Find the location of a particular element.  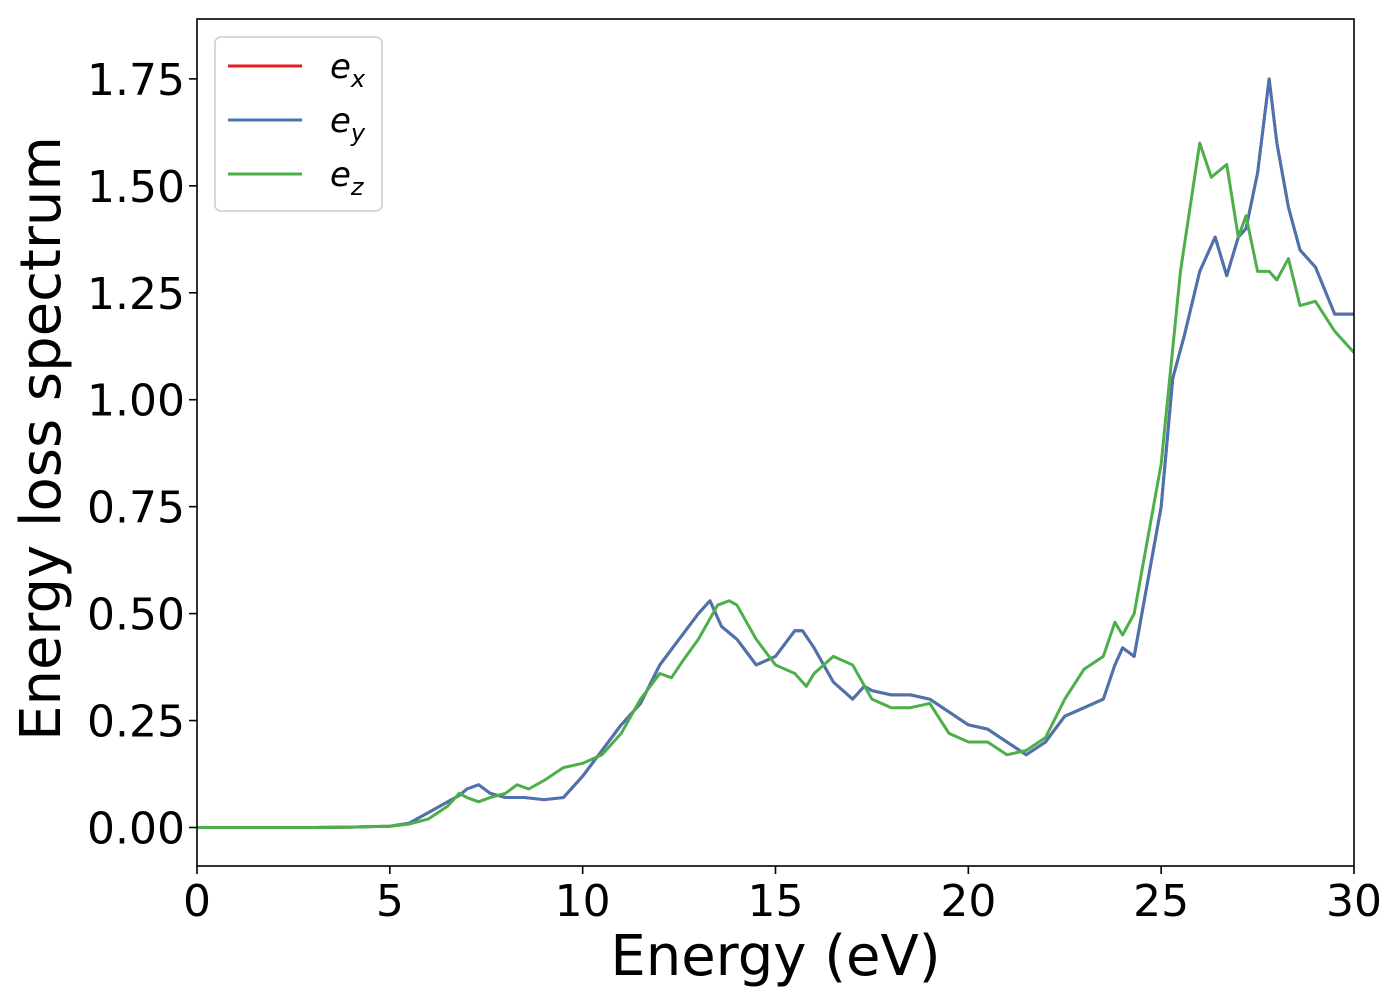

y-tick-label: 1.50 is located at coordinates (136, 187).